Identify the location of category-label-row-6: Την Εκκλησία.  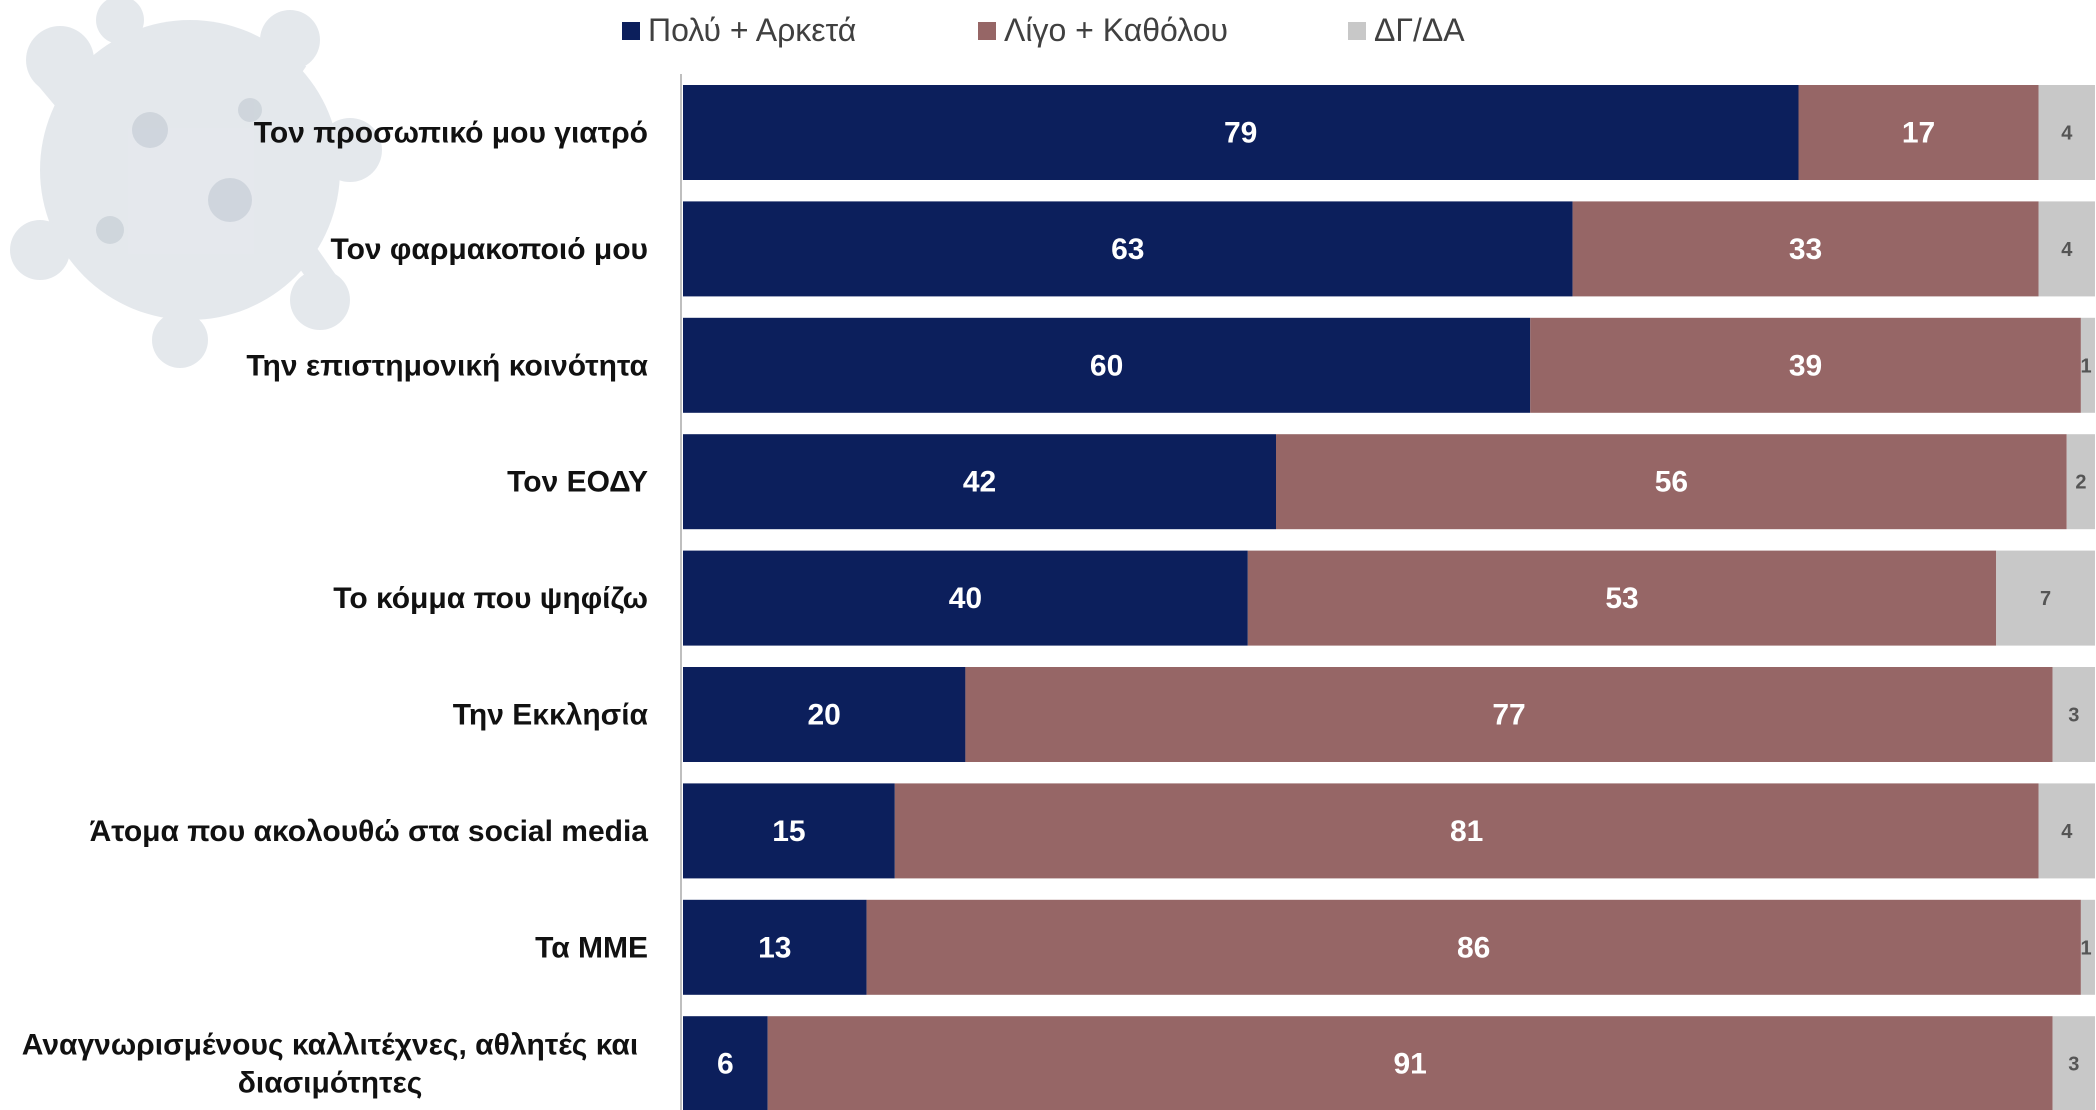
(551, 715).